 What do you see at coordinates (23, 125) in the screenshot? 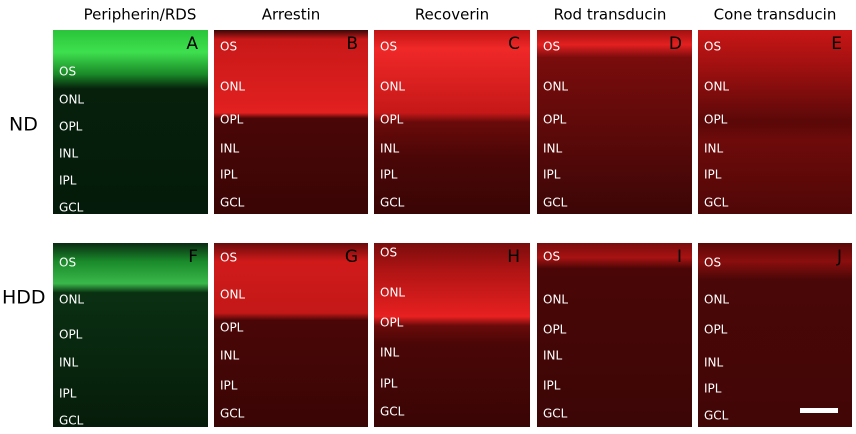
I see `row-label: ND` at bounding box center [23, 125].